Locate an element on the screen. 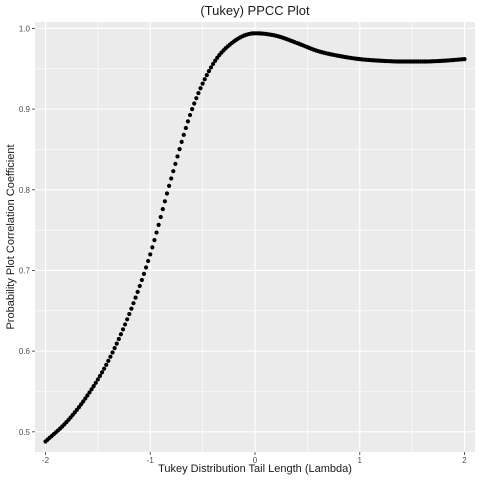 The image size is (480, 480). y-tick-label: 0.7 is located at coordinates (25, 270).